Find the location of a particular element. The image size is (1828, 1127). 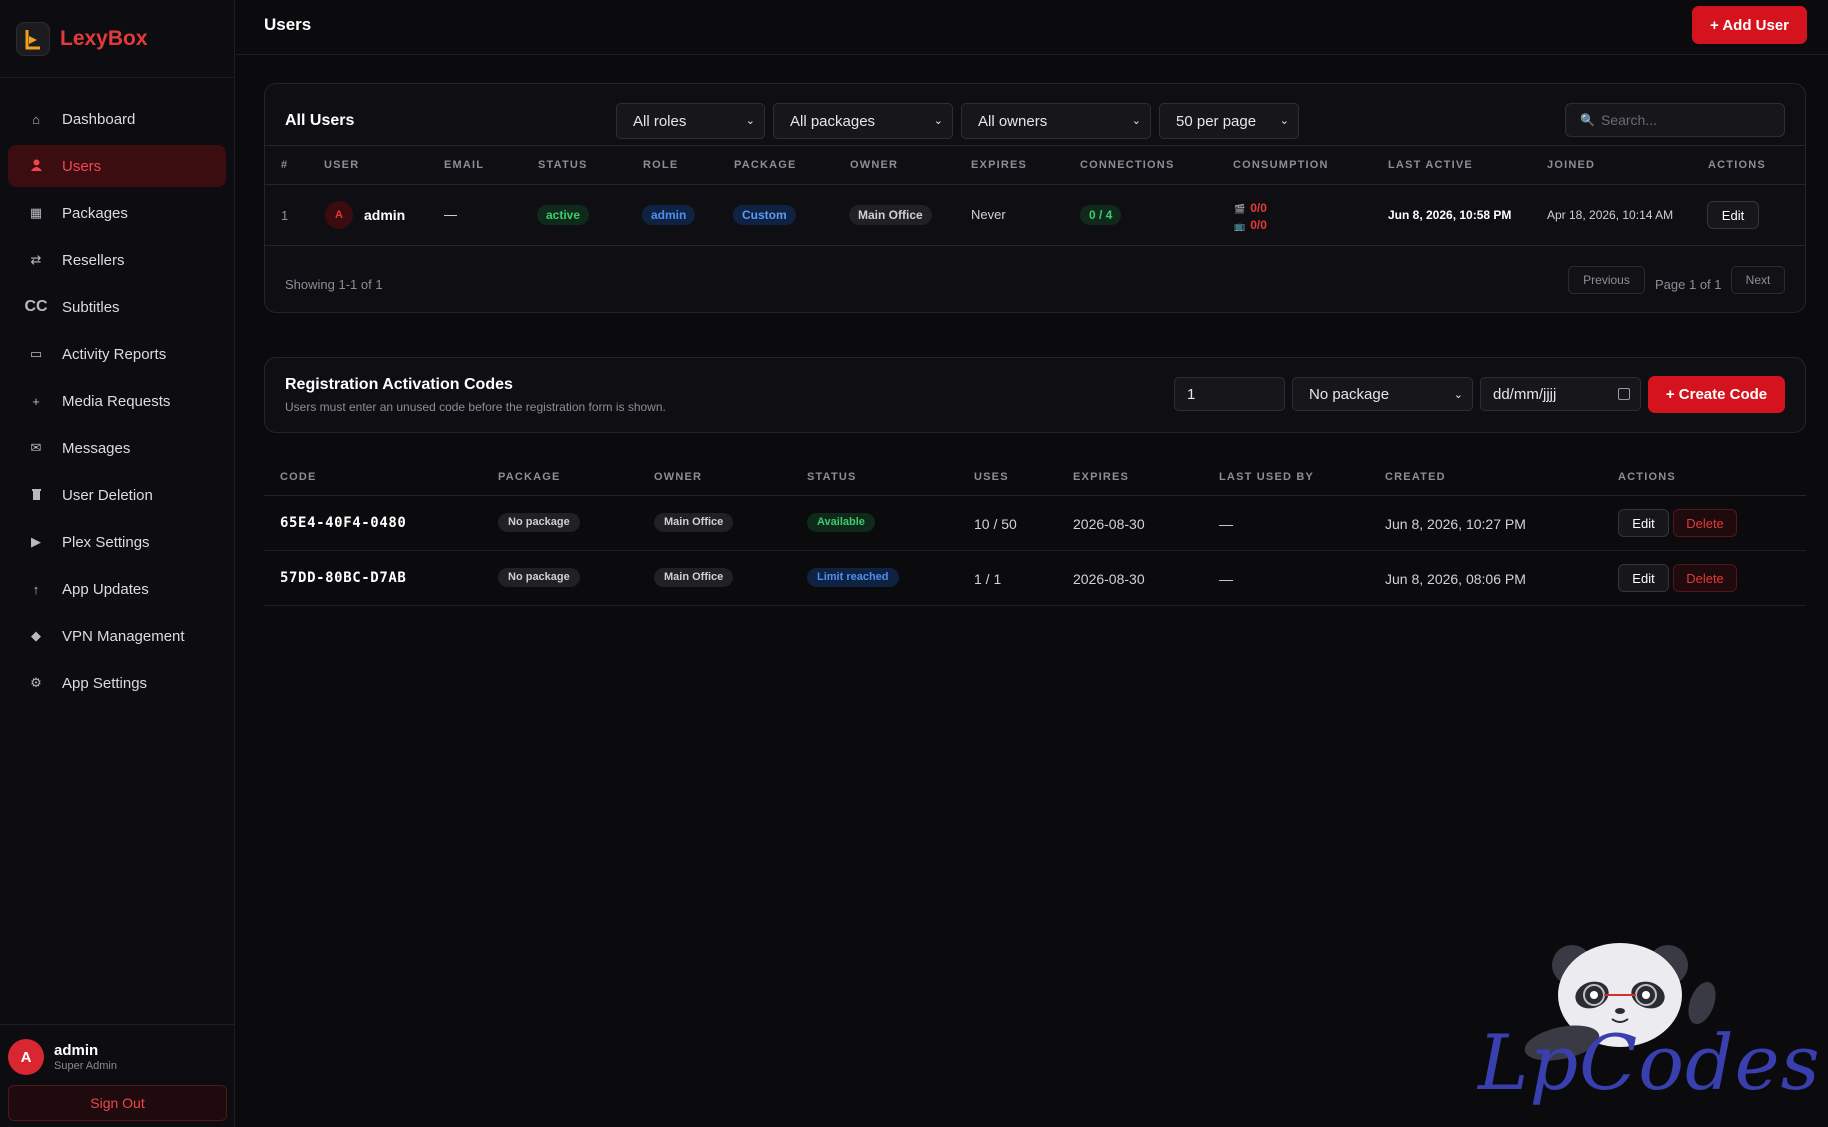

sidebar-item-dashboard: ⌂ Dashboard is located at coordinates (117, 119).